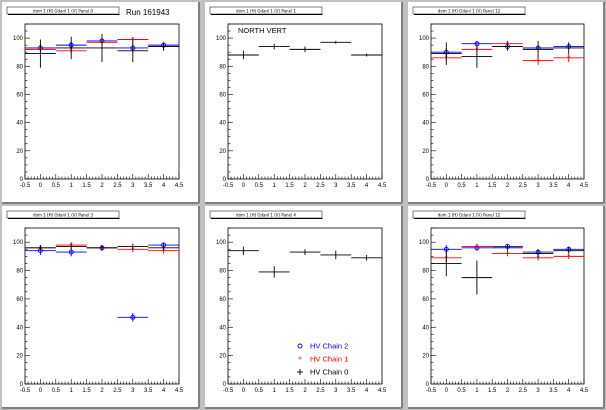 The width and height of the screenshot is (606, 410). I want to click on panel-title: dom 1 (H) Gdanl 1 (V) Panel 0, so click(63, 11).